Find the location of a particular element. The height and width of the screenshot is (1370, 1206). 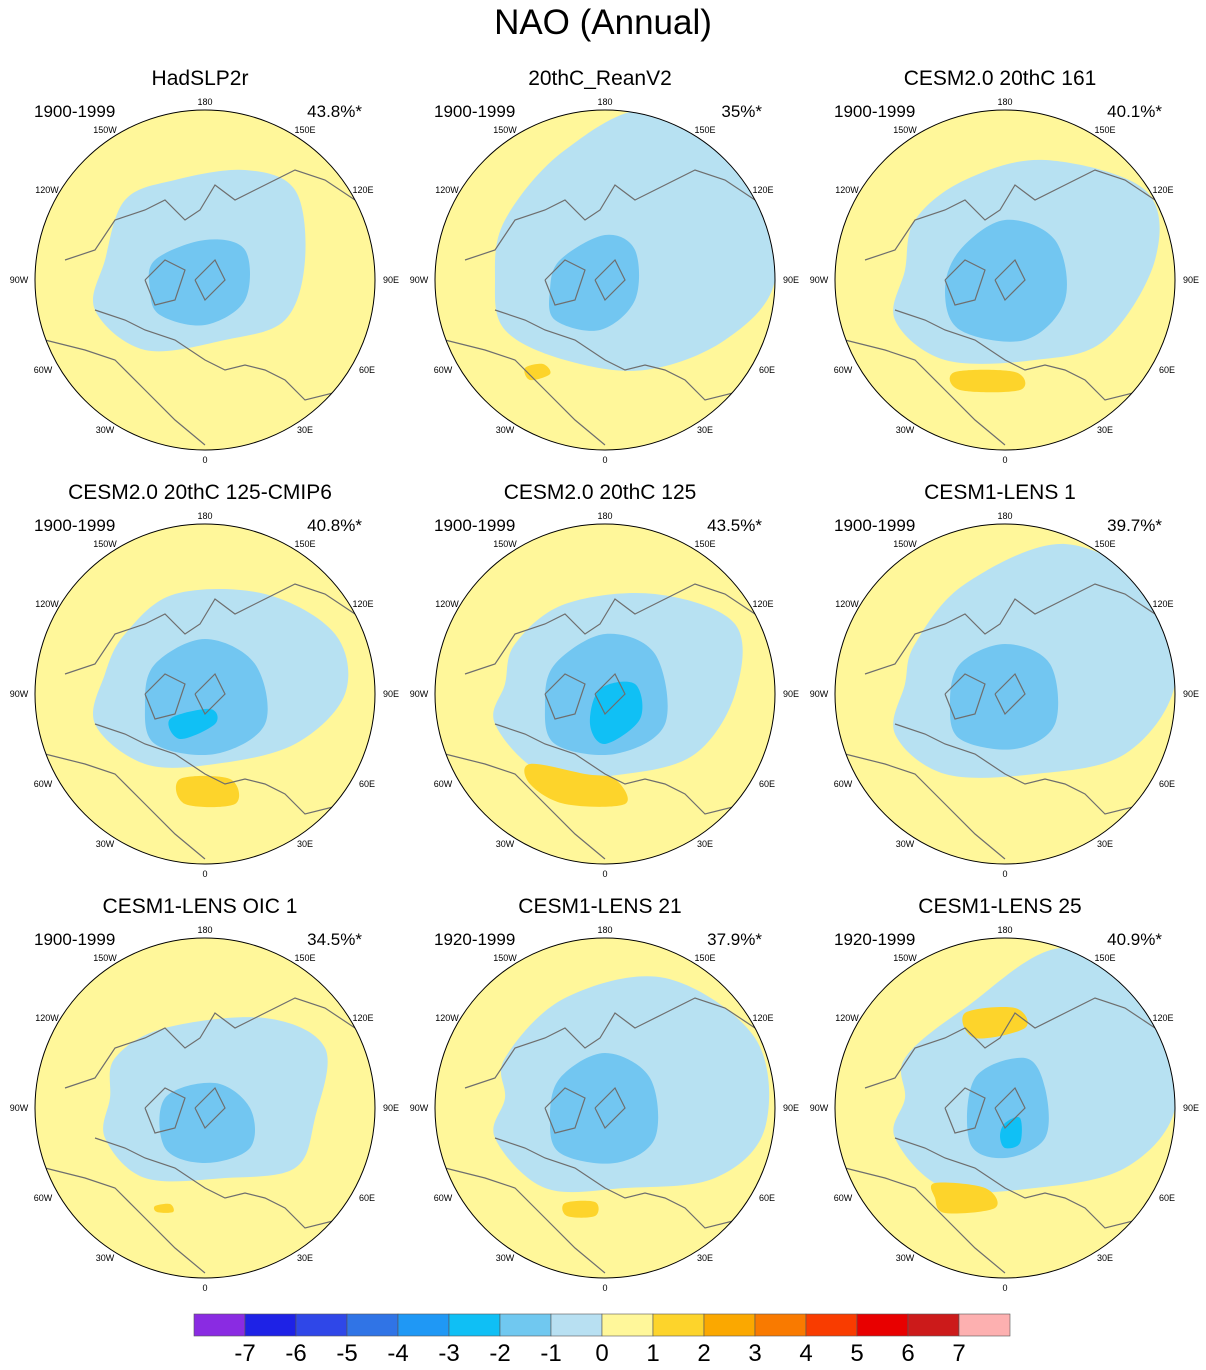

variance-explained: 43.5%* is located at coordinates (734, 525).